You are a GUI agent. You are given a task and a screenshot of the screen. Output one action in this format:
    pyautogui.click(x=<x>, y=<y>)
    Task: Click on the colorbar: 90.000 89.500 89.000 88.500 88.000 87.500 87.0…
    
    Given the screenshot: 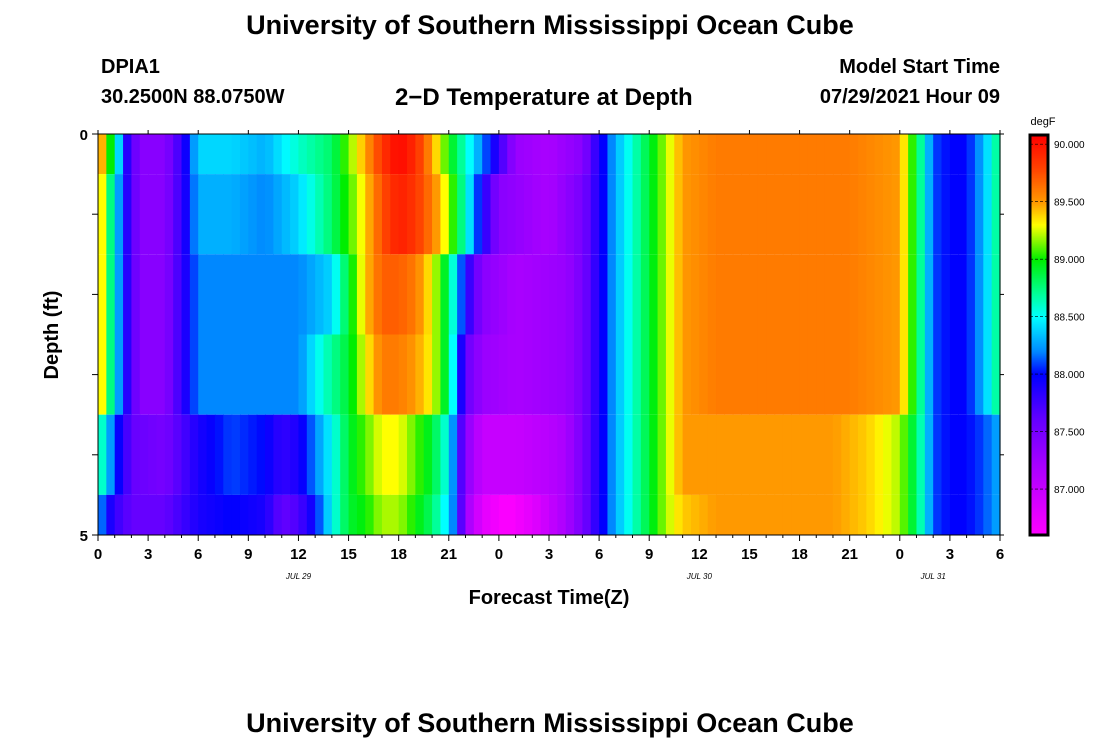 What is the action you would take?
    pyautogui.click(x=1056, y=335)
    